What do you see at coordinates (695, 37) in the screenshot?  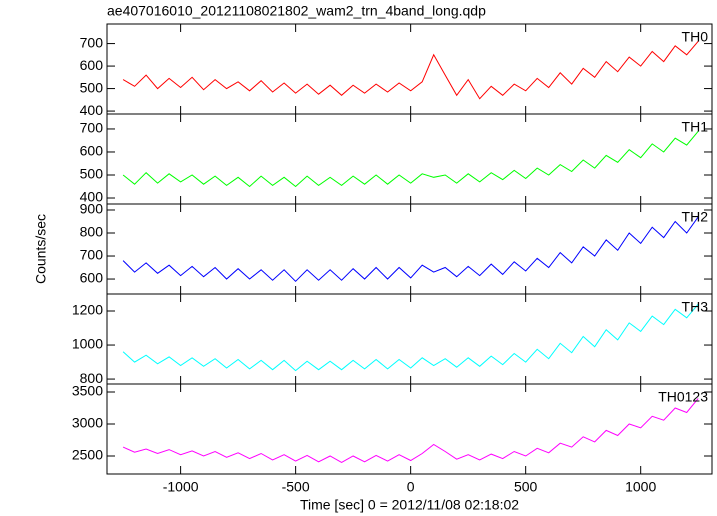 I see `legend-label: TH0` at bounding box center [695, 37].